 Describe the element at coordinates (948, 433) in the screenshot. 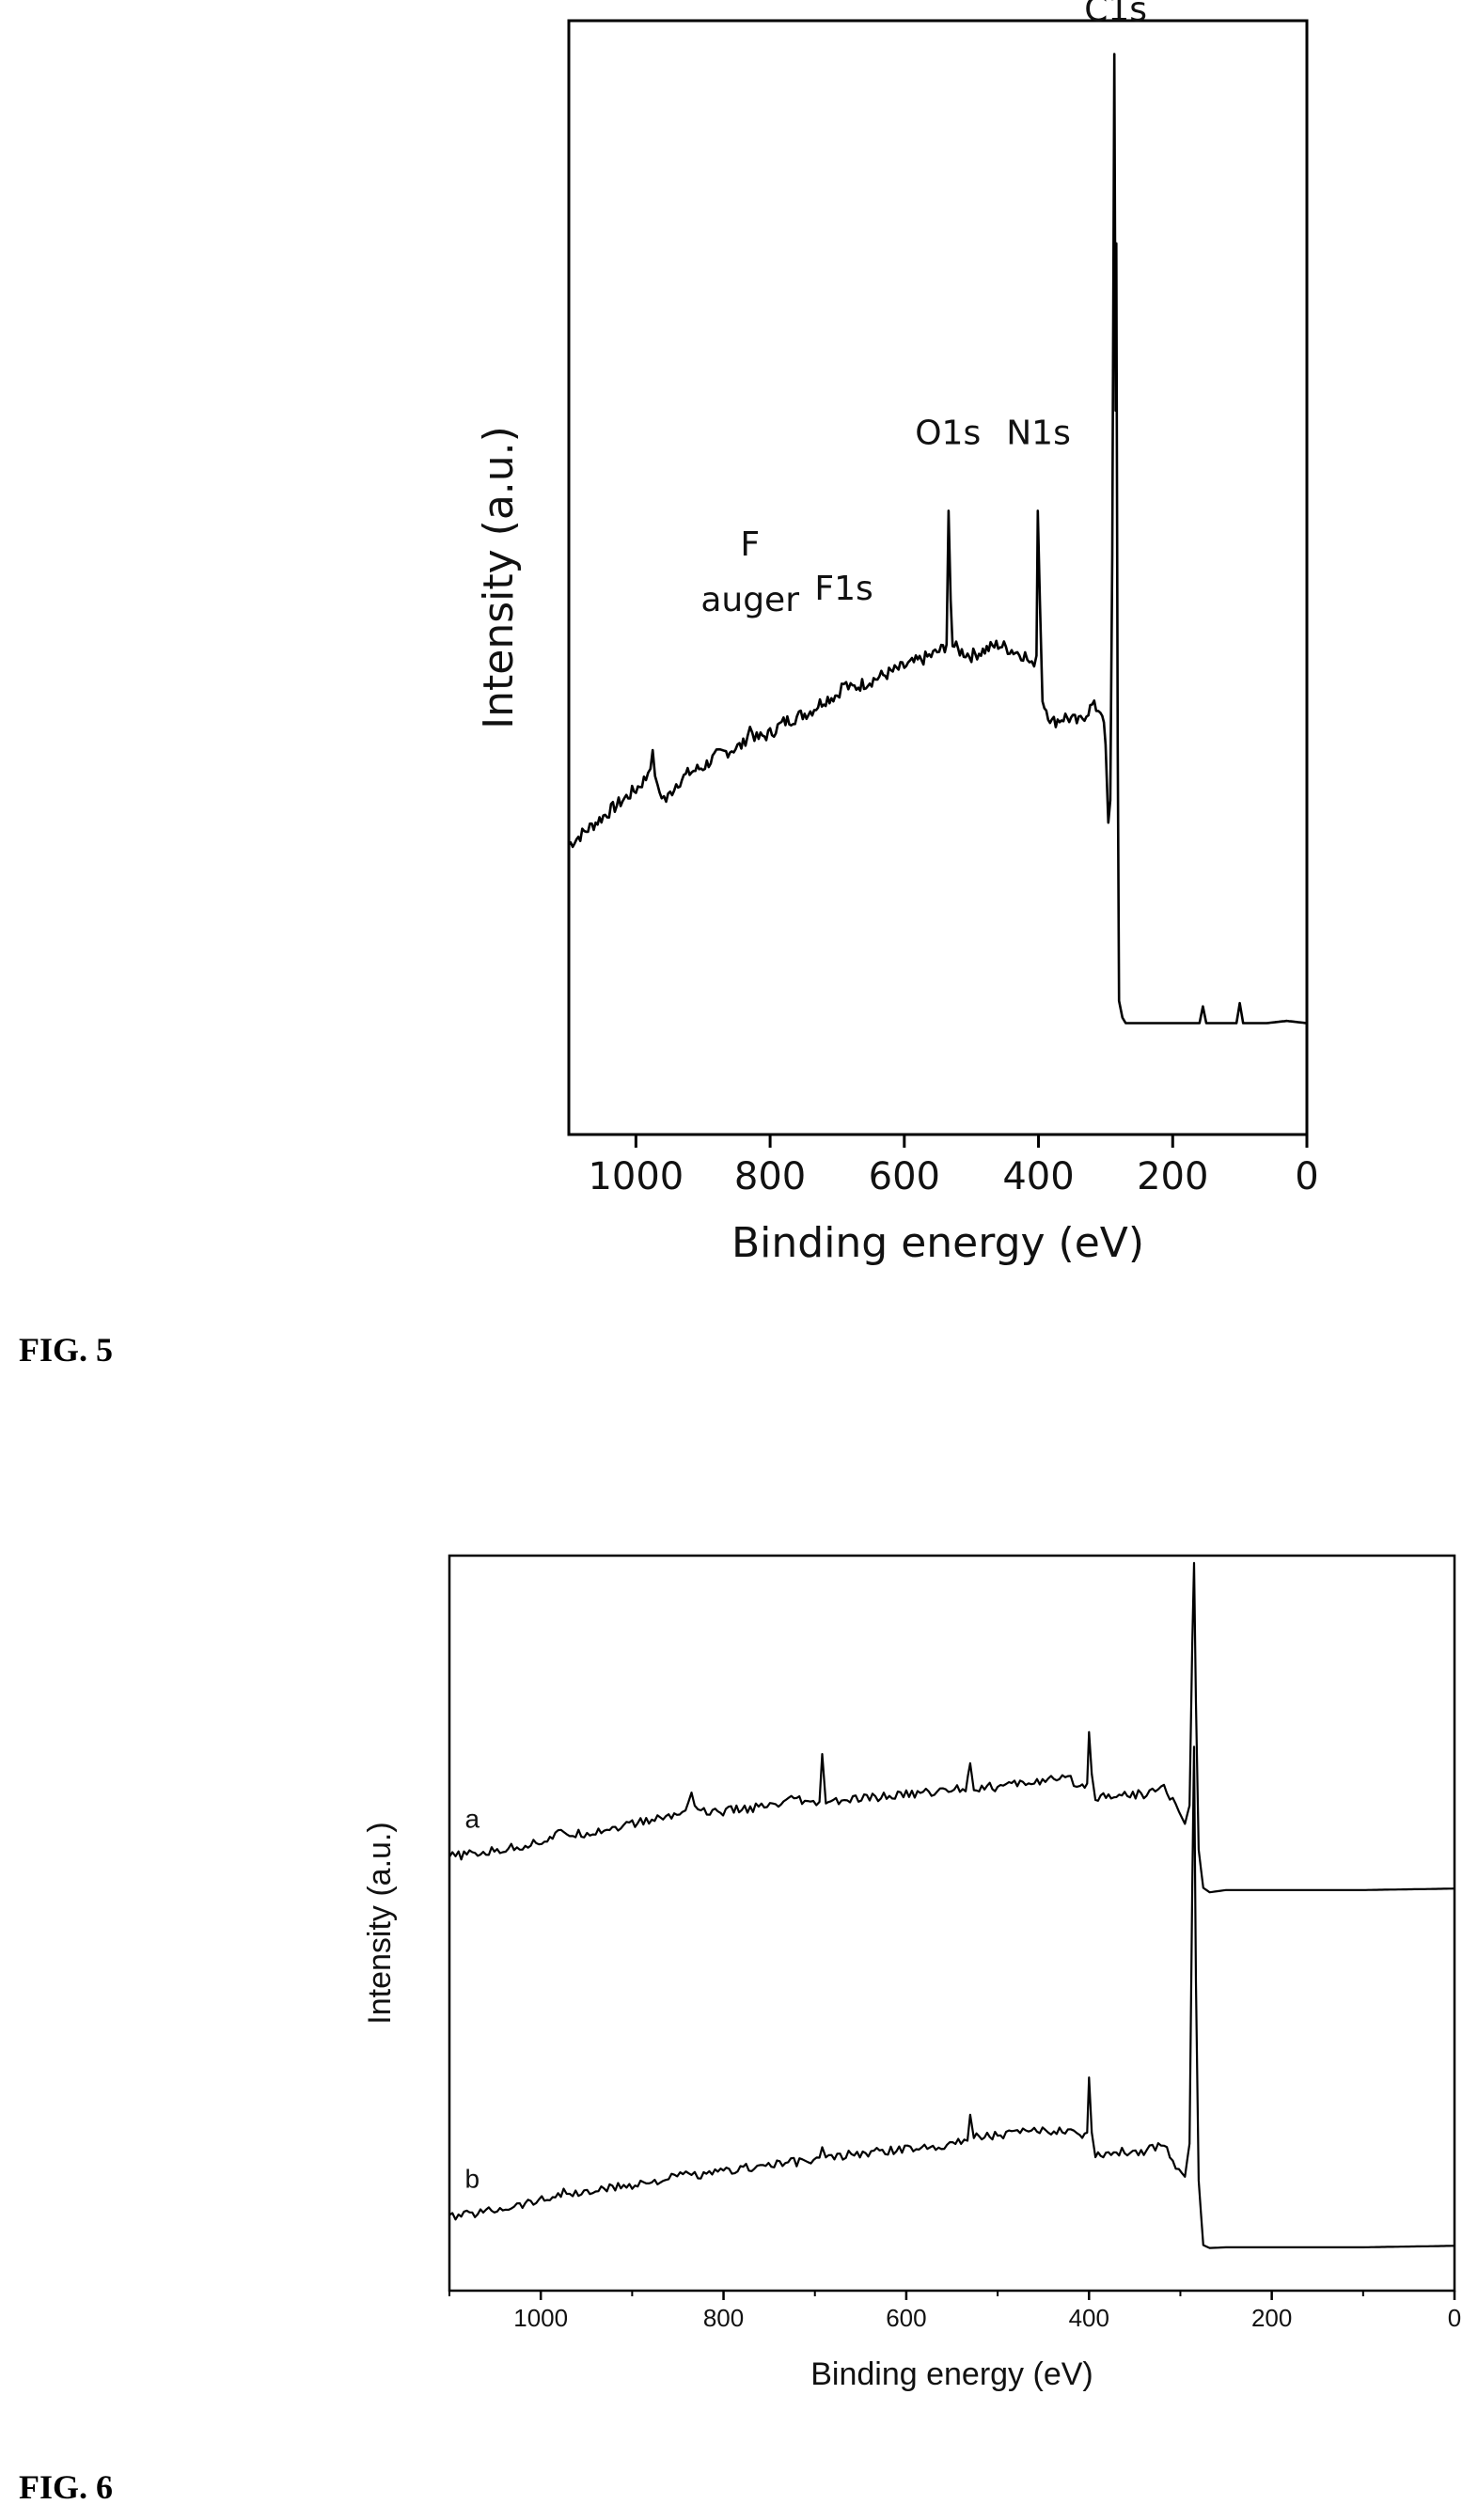

I see `fig5-annotation-1: O1s` at that location.